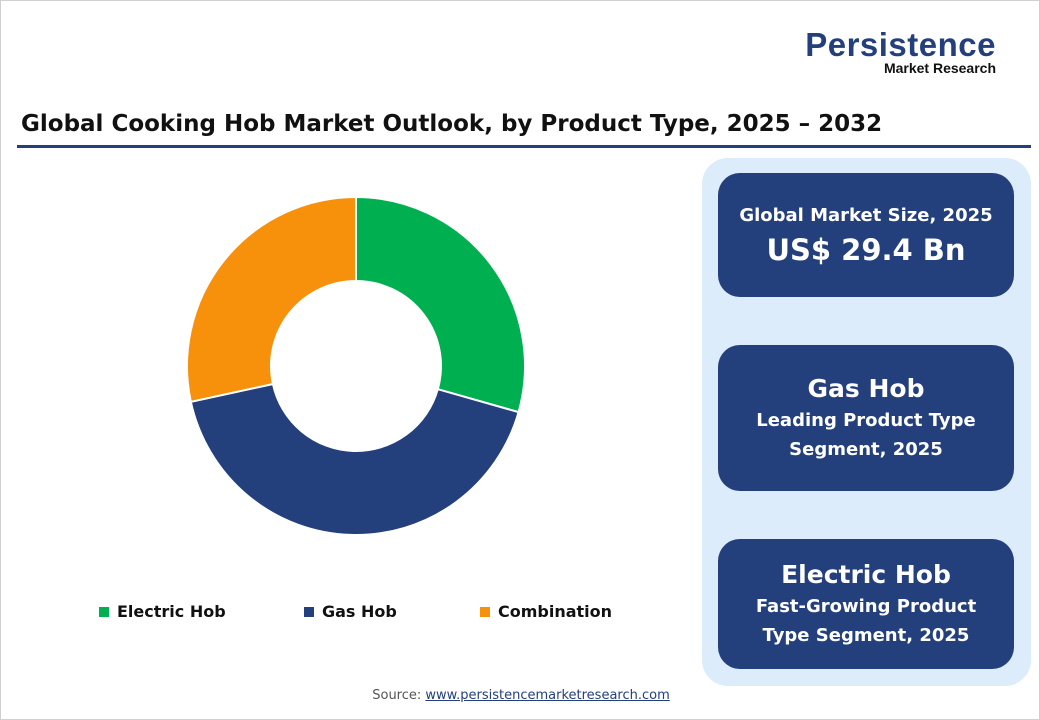 The image size is (1040, 720). I want to click on logo: Persistence Market Research, so click(897, 51).